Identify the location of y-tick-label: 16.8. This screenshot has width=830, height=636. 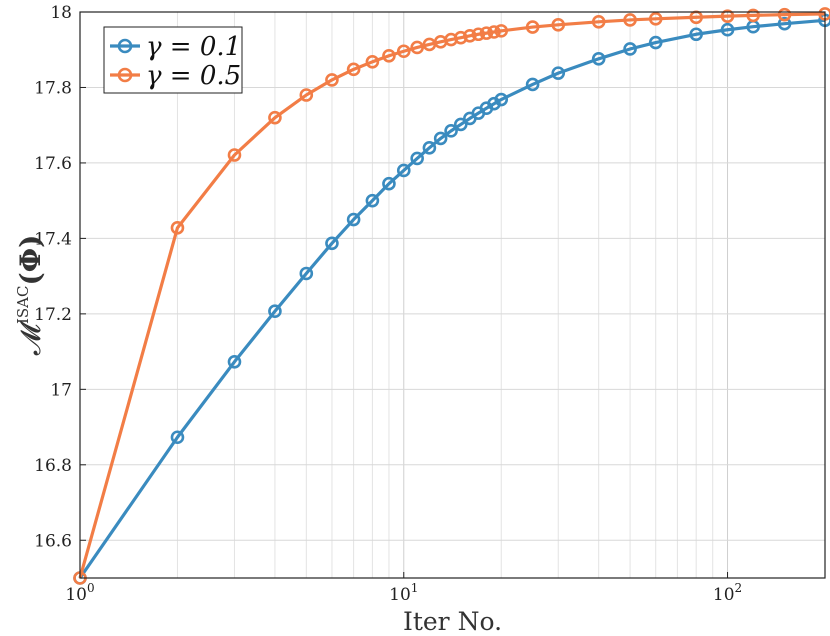
(53, 466).